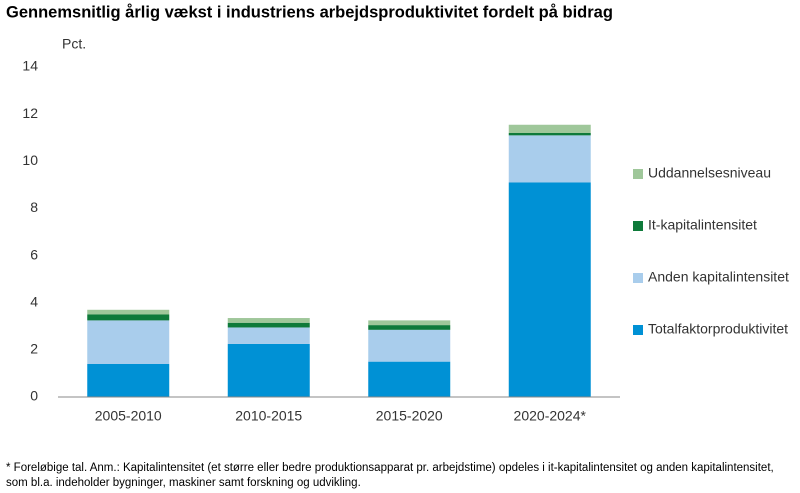 Image resolution: width=800 pixels, height=493 pixels. Describe the element at coordinates (74, 44) in the screenshot. I see `y-axis-label: Pct.` at that location.